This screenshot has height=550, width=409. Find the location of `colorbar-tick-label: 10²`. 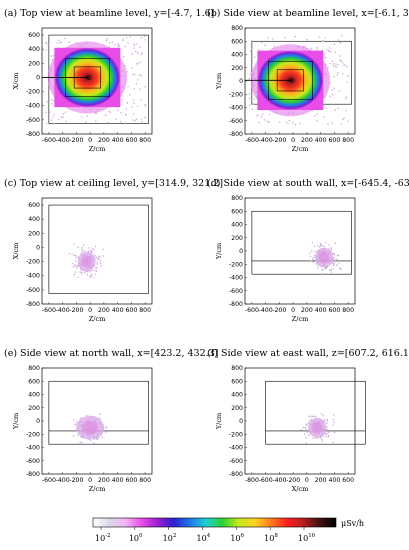

colorbar-tick-label: 10² is located at coordinates (170, 538).